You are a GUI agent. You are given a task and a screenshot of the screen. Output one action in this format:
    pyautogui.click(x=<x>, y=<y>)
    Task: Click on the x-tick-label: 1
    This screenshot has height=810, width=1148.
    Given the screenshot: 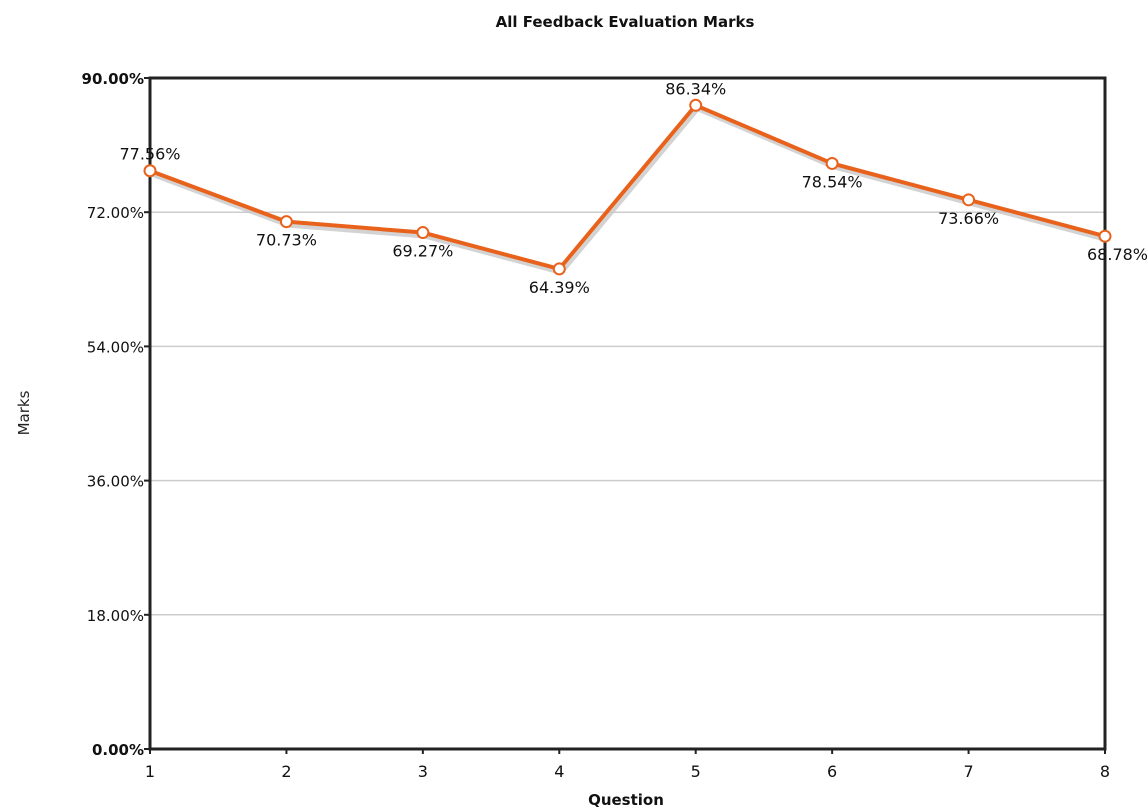 What is the action you would take?
    pyautogui.click(x=150, y=771)
    